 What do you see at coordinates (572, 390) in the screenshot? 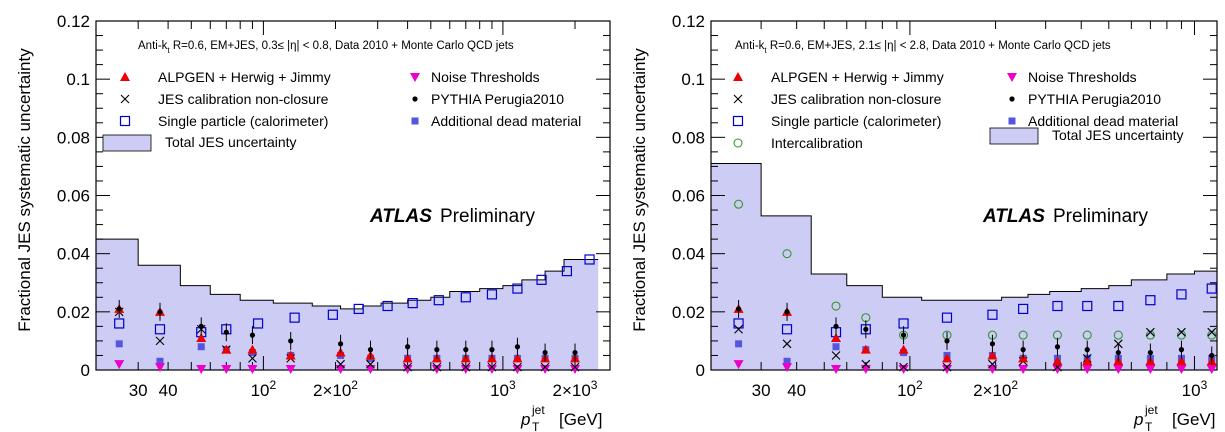
I see `x-tick-label-base: 2×10` at bounding box center [572, 390].